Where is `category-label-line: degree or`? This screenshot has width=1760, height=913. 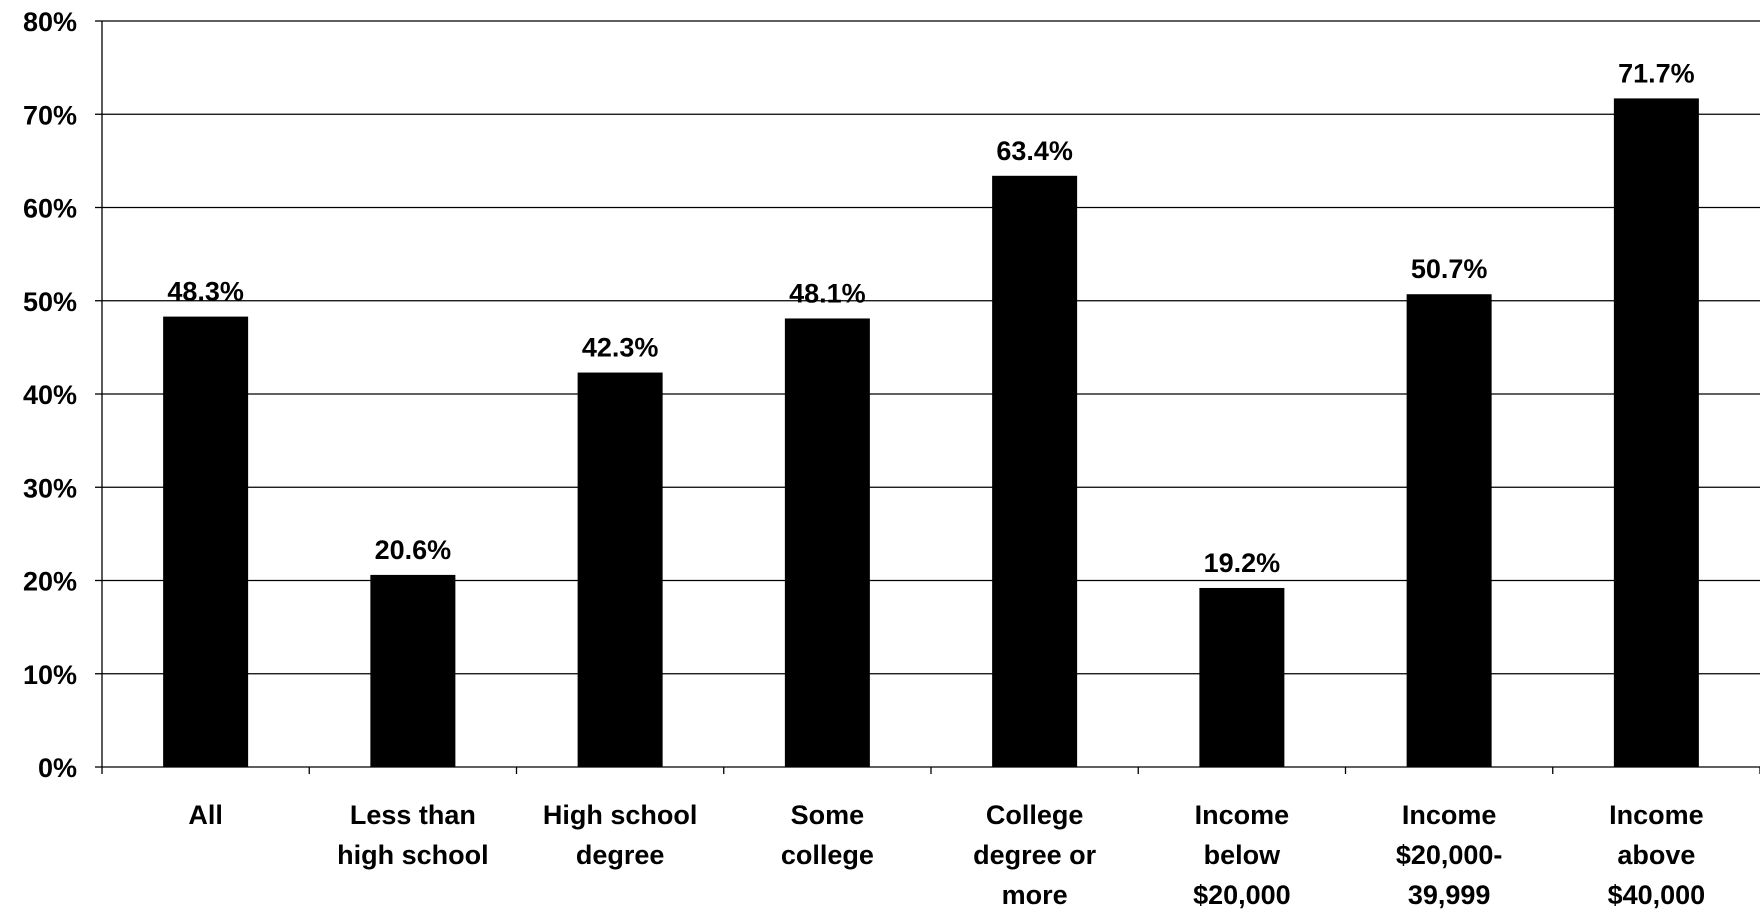 category-label-line: degree or is located at coordinates (1035, 855).